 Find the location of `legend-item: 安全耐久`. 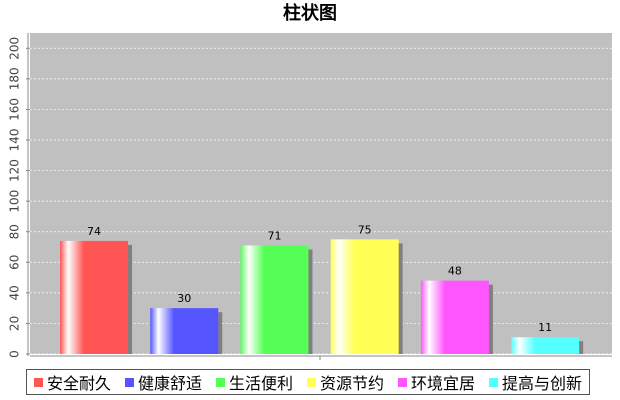

legend-item: 安全耐久 is located at coordinates (72, 382).